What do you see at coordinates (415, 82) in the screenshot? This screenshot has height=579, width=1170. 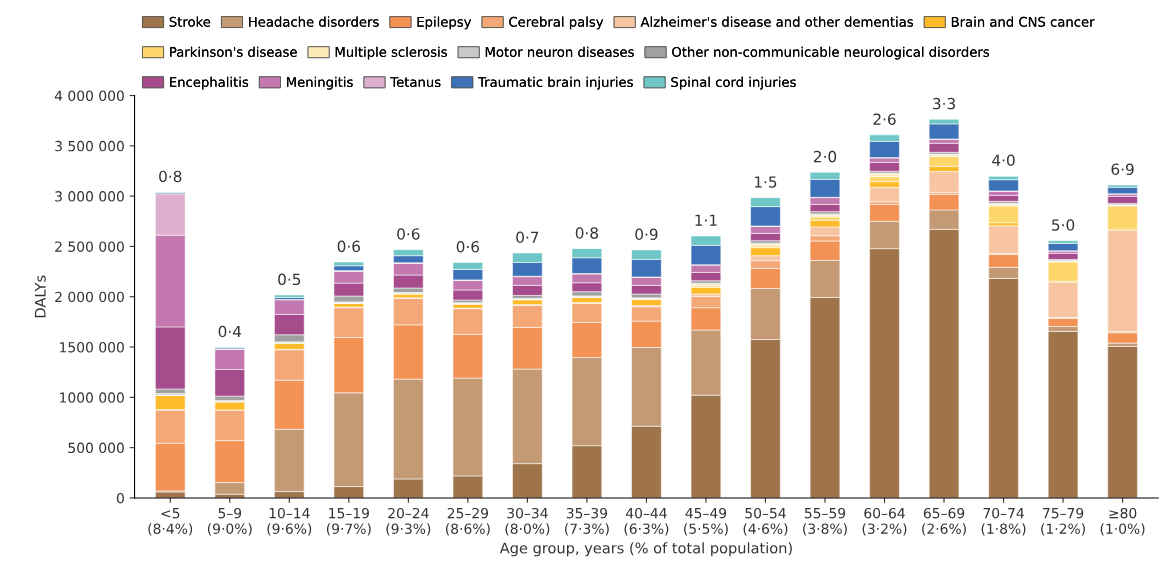 I see `legend-label: Tetanus` at bounding box center [415, 82].